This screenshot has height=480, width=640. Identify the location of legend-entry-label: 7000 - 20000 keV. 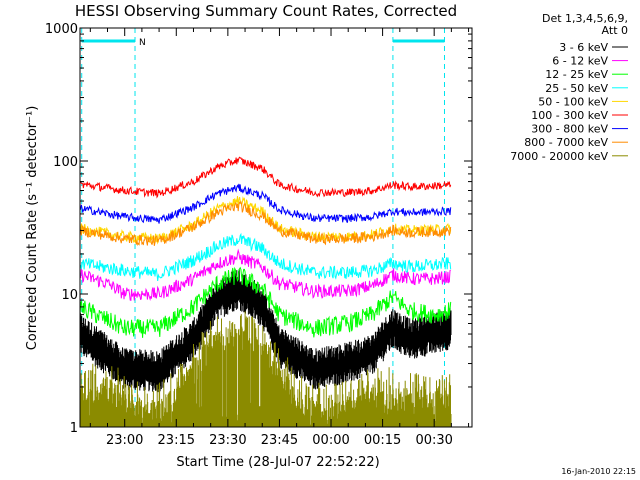
(559, 156).